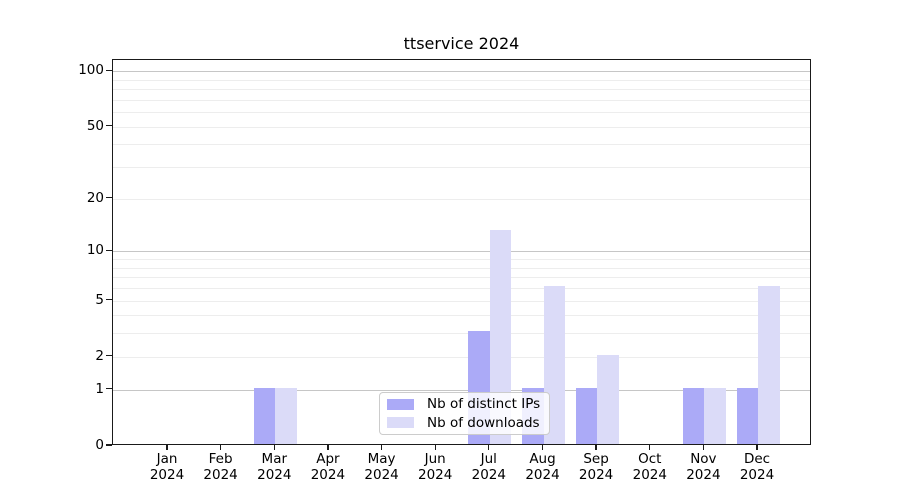 Image resolution: width=900 pixels, height=500 pixels. What do you see at coordinates (95, 197) in the screenshot?
I see `y-tick-label-20: 20` at bounding box center [95, 197].